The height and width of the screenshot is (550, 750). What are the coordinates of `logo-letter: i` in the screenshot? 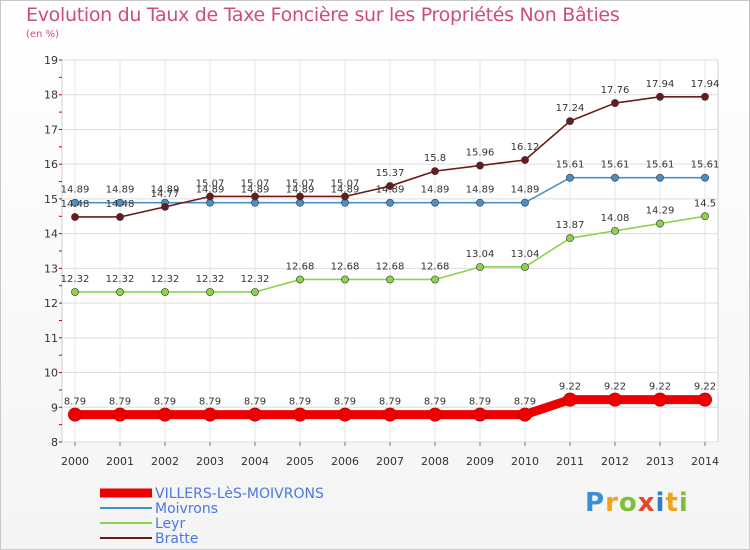 It's located at (683, 503).